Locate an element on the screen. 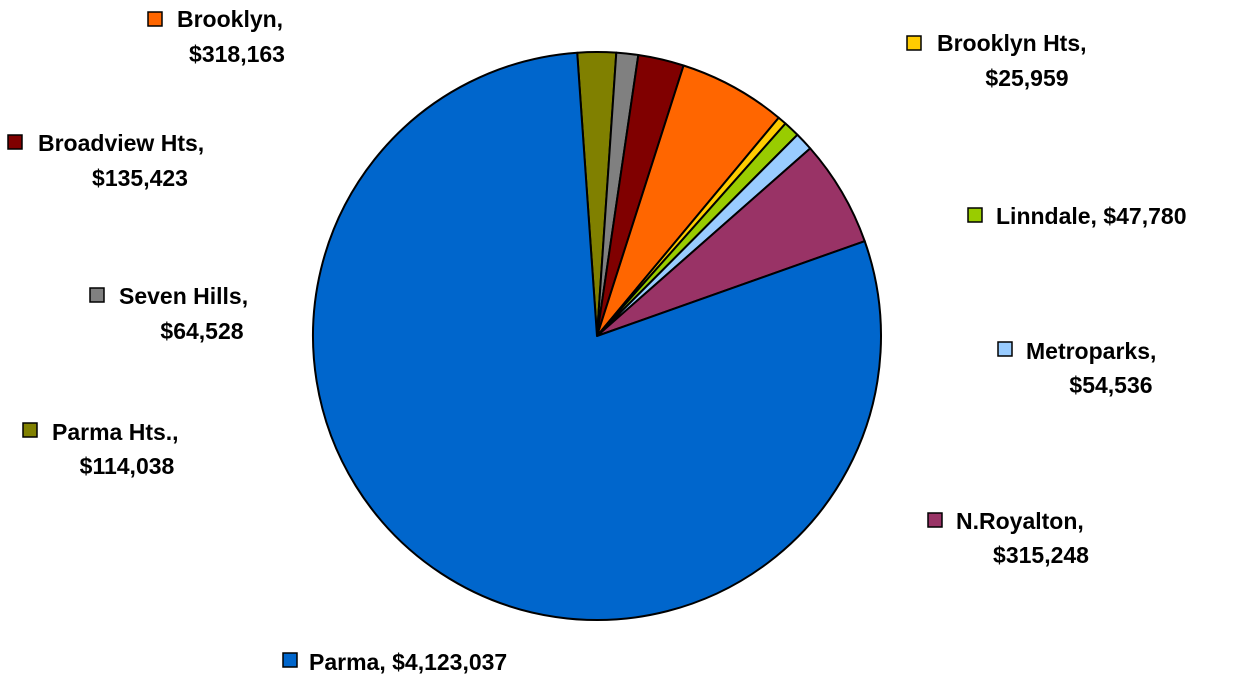  metroparks-label-line-2: $54,536 is located at coordinates (1110, 385).